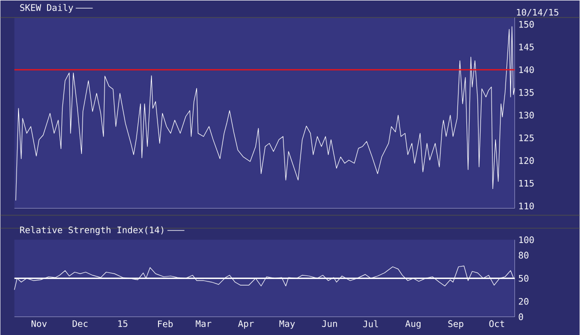 The width and height of the screenshot is (580, 335). What do you see at coordinates (456, 324) in the screenshot?
I see `x-tick-label: Sep` at bounding box center [456, 324].